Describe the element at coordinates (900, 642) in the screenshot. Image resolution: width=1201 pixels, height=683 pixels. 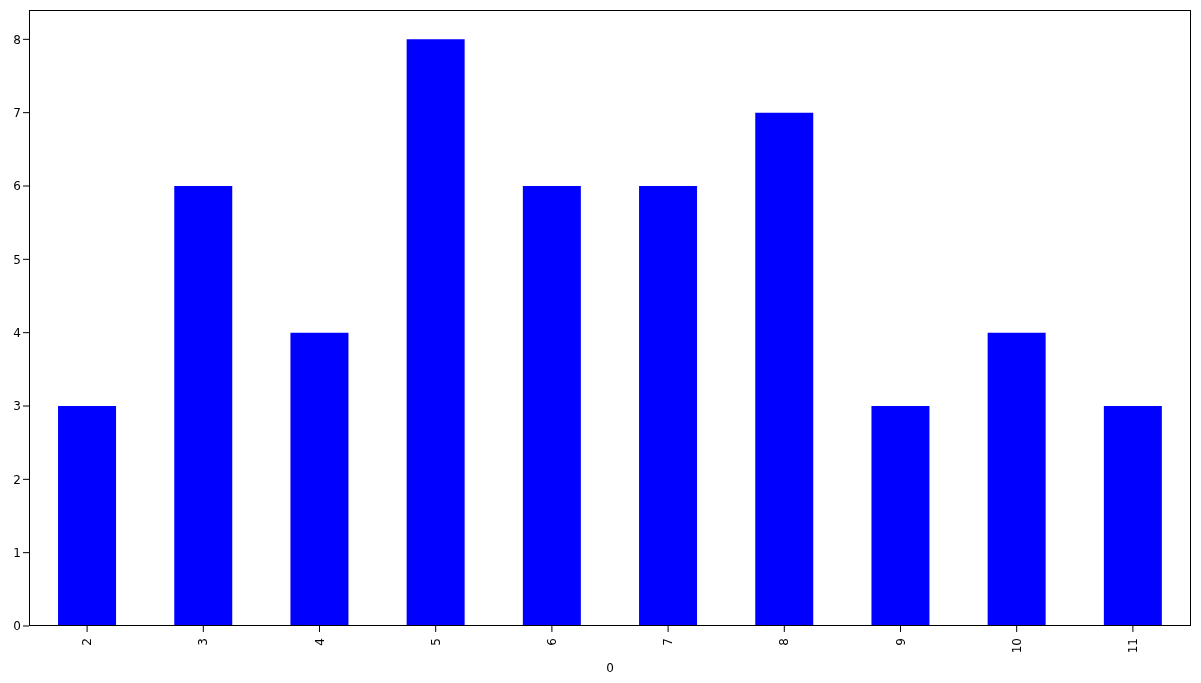
I see `x-tick-label: 9` at that location.